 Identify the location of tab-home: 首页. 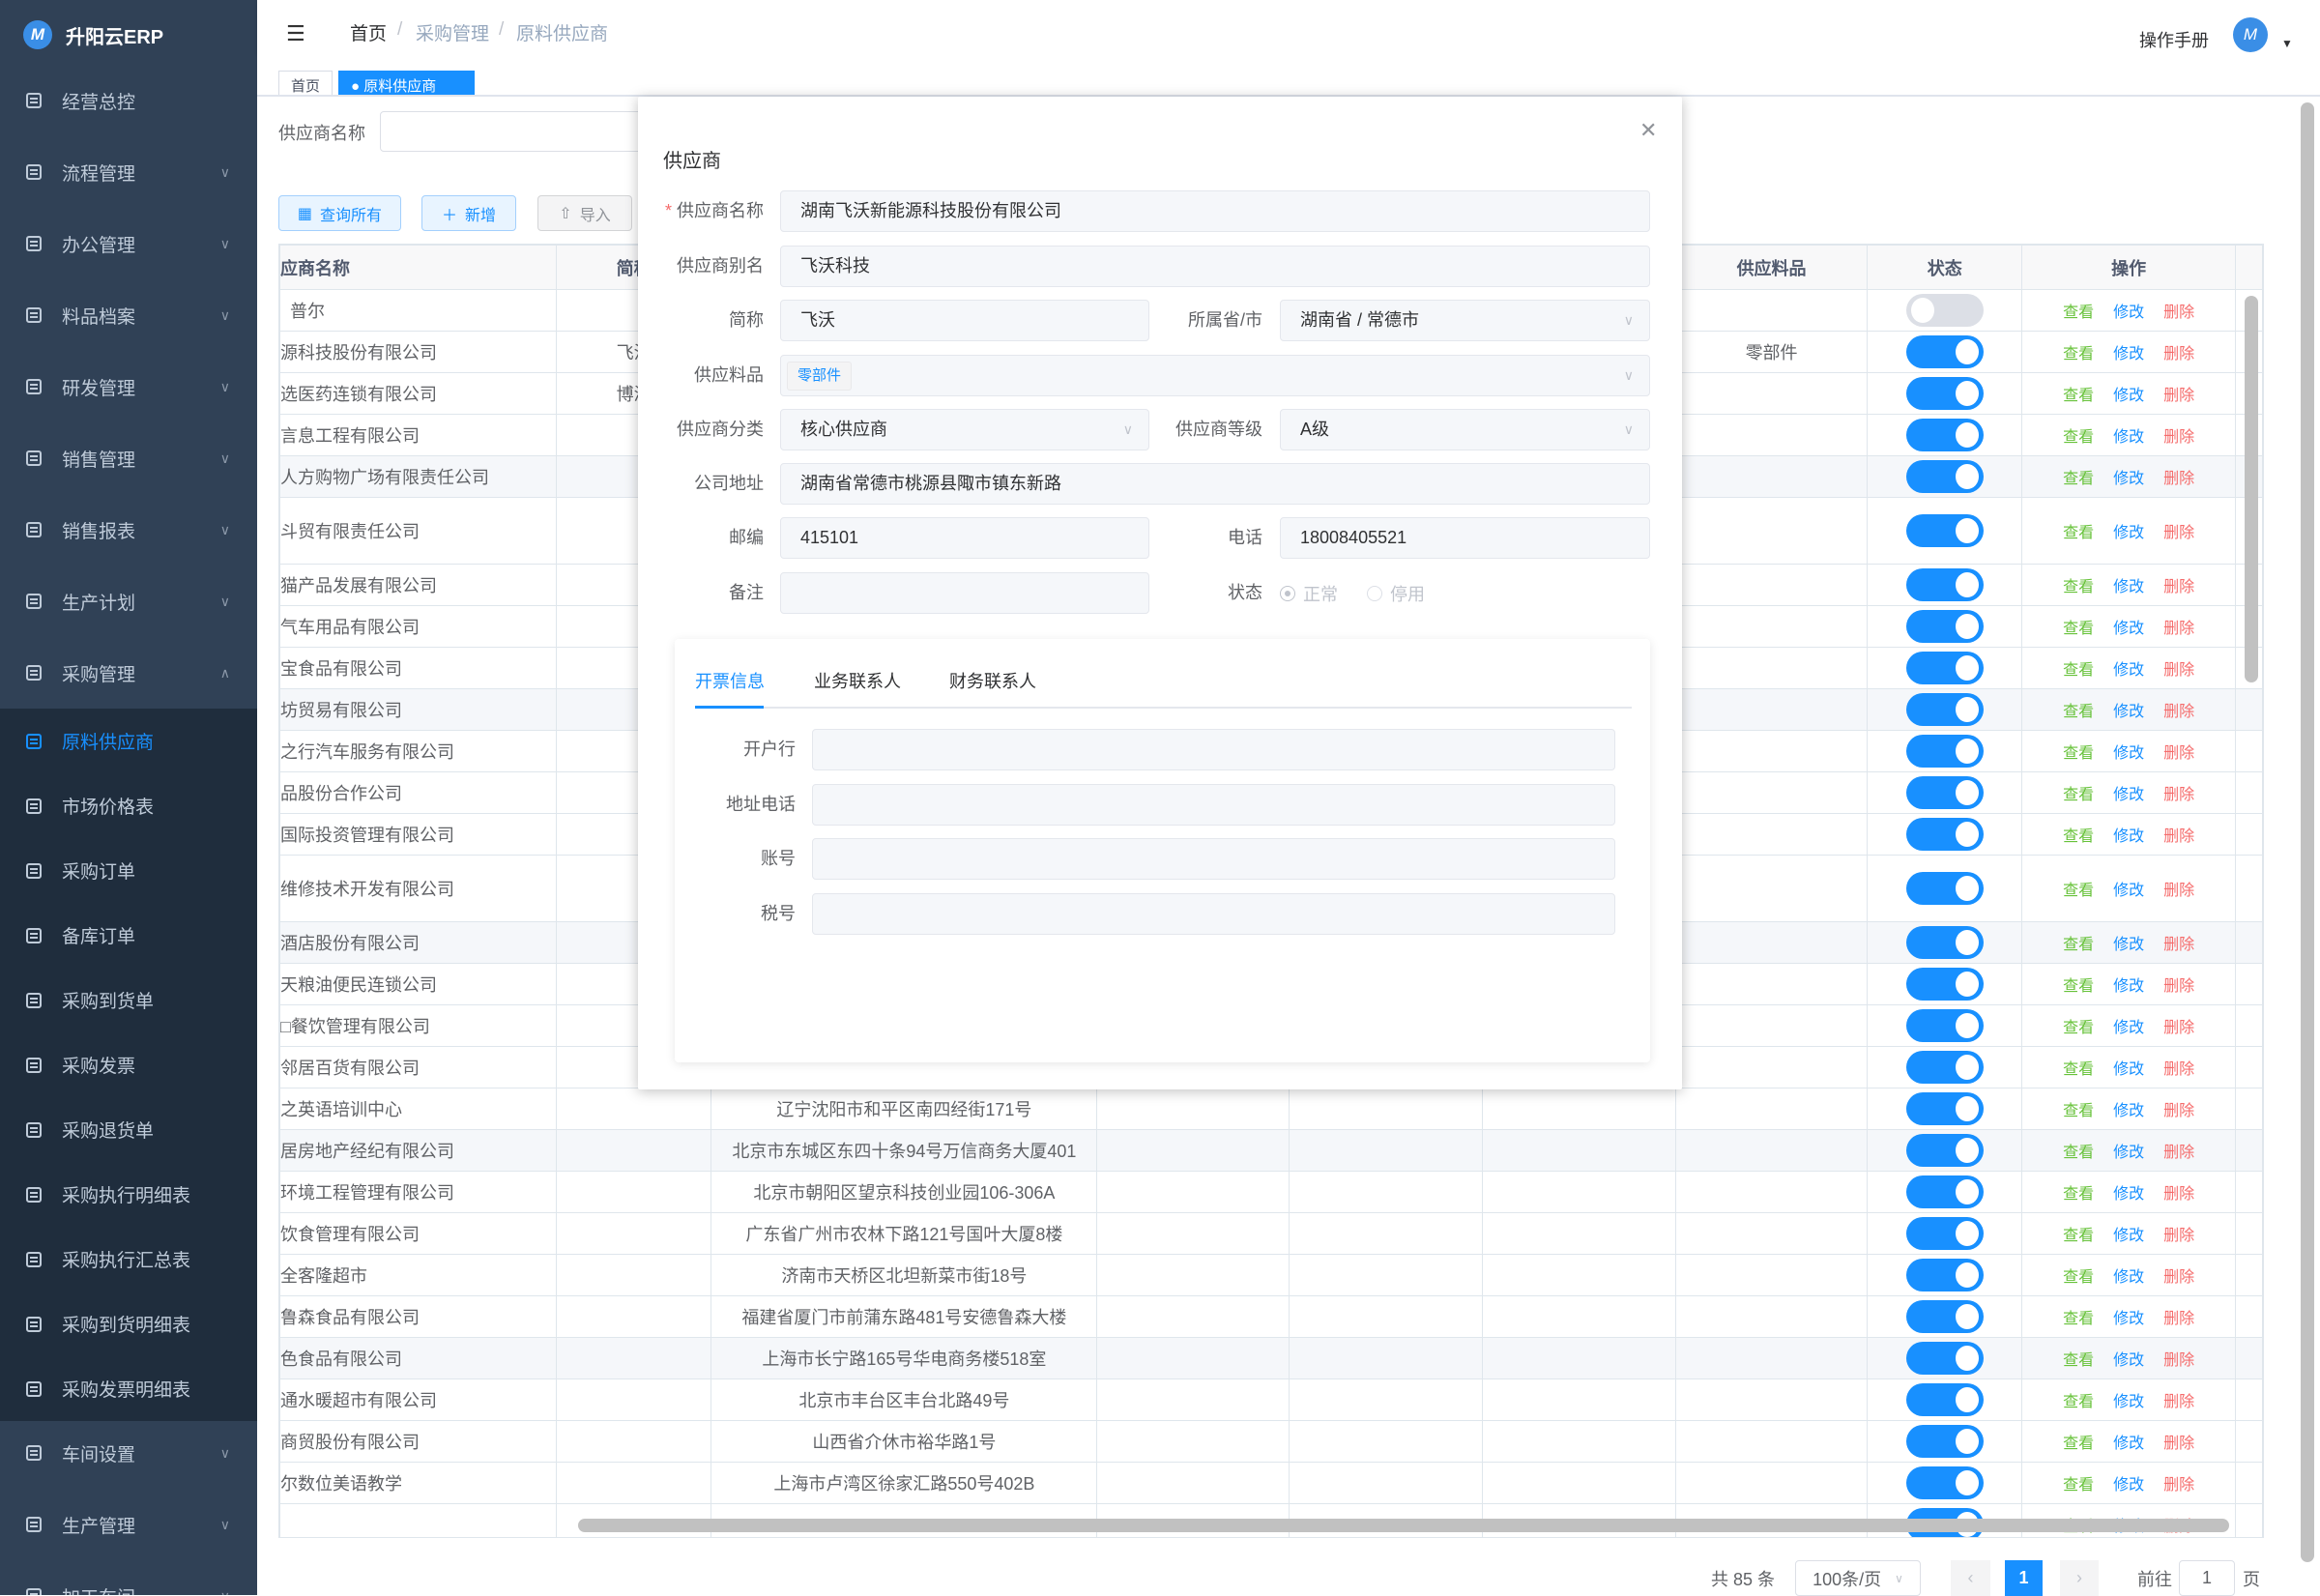
(306, 83).